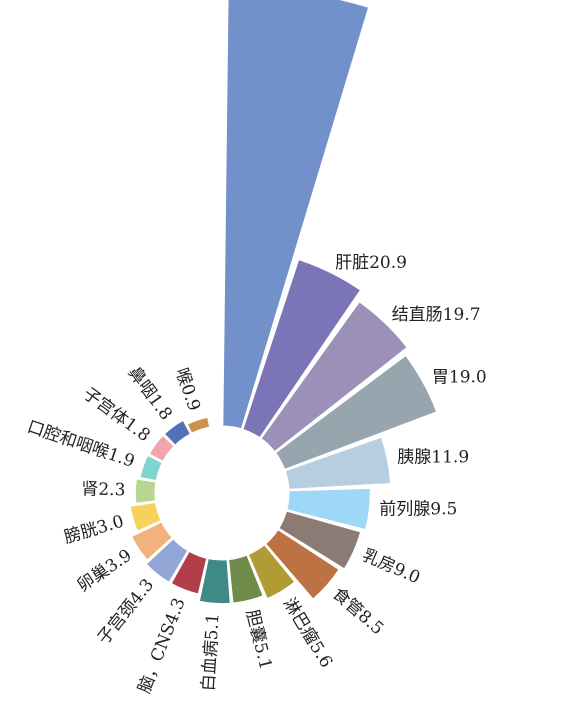 The height and width of the screenshot is (721, 574). What do you see at coordinates (357, 611) in the screenshot?
I see `bar-label-8: 食管8.5` at bounding box center [357, 611].